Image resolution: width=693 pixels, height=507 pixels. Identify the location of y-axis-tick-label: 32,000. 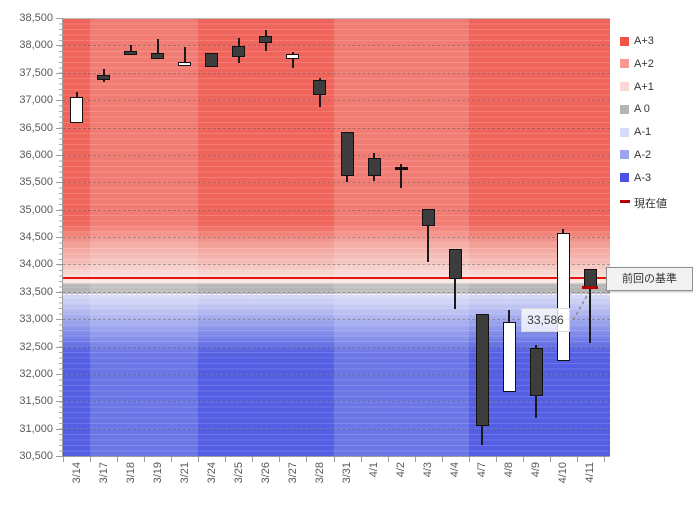
(36, 373).